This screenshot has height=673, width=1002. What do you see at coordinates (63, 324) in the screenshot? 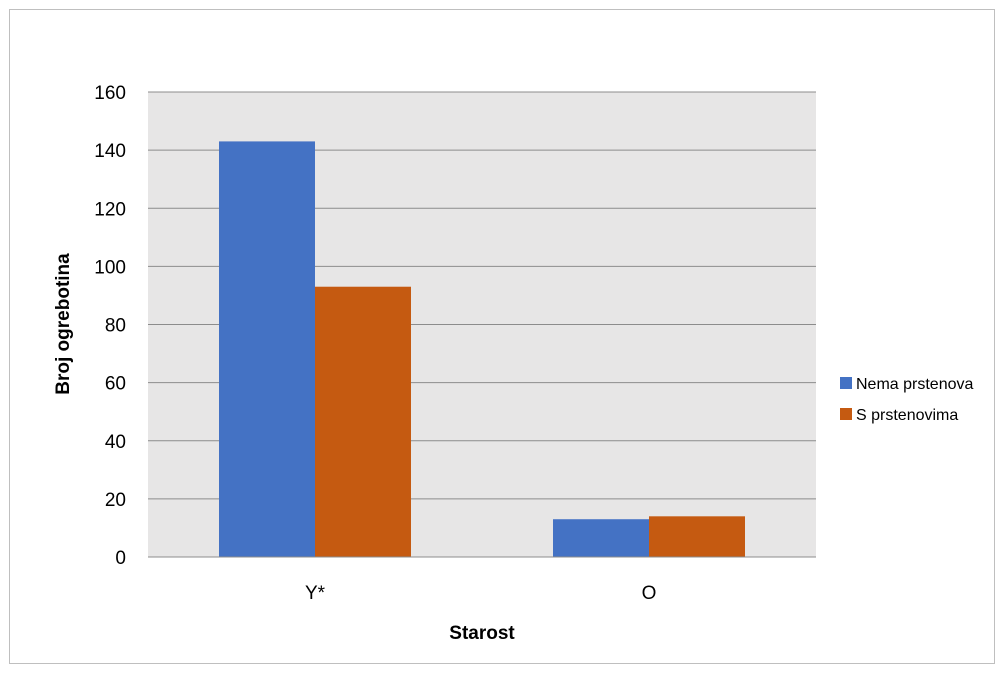
I see `y-axis-title: Broj ogrebotina` at bounding box center [63, 324].